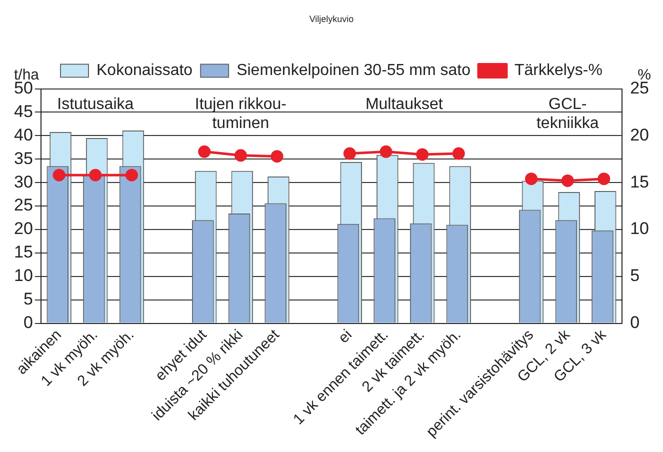 This screenshot has height=452, width=663. What do you see at coordinates (23, 276) in the screenshot?
I see `y-tick-label: 10` at bounding box center [23, 276].